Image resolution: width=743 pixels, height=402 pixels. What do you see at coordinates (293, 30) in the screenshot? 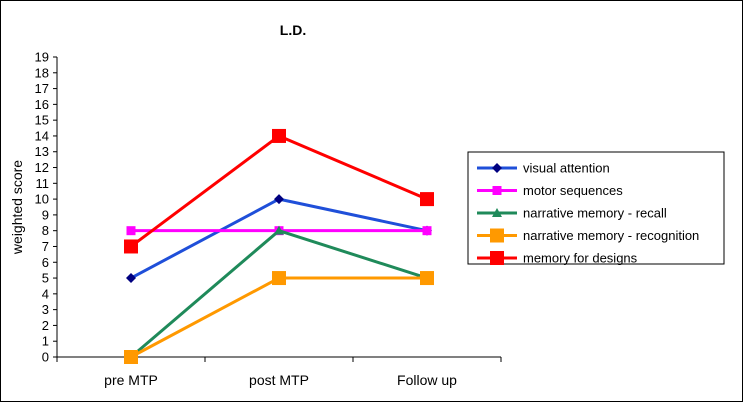
I see `chart-title: L.D.` at bounding box center [293, 30].